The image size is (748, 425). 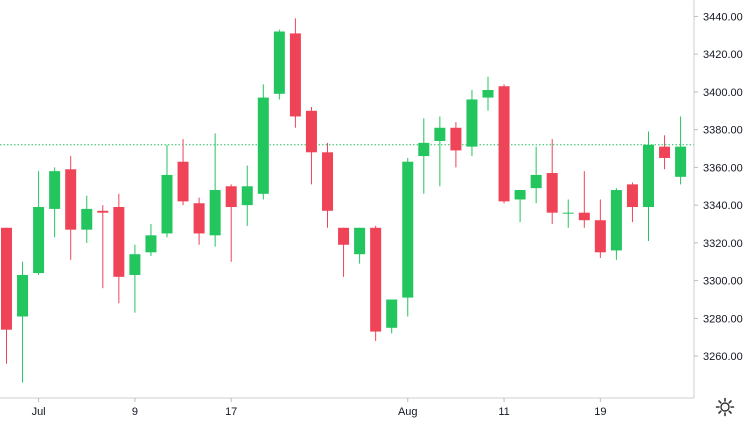 What do you see at coordinates (503, 412) in the screenshot?
I see `x-tick-label: 11` at bounding box center [503, 412].